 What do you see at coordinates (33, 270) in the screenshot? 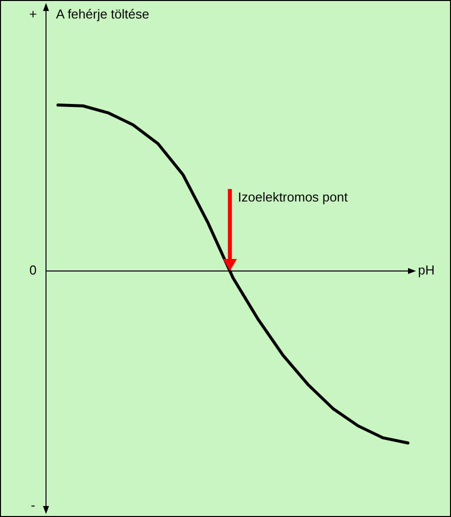
I see `text: 0` at bounding box center [33, 270].